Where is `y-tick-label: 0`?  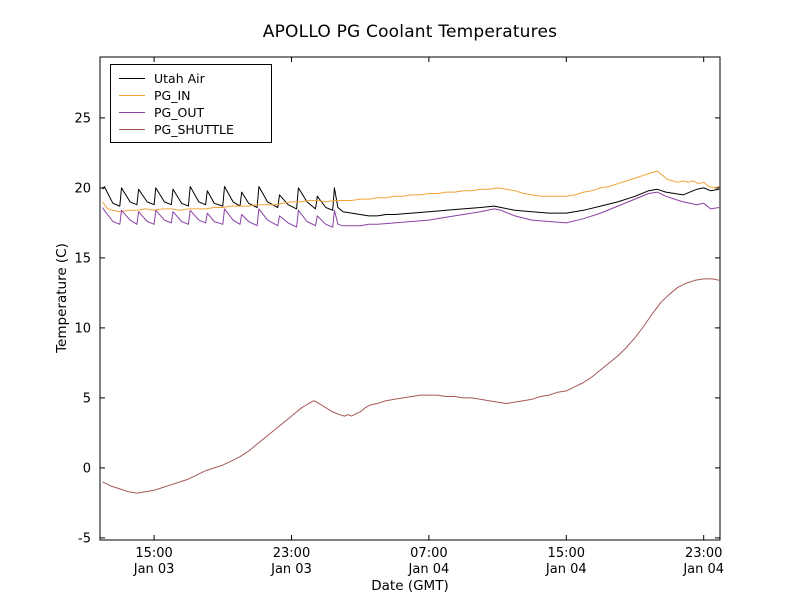
y-tick-label: 0 is located at coordinates (87, 468).